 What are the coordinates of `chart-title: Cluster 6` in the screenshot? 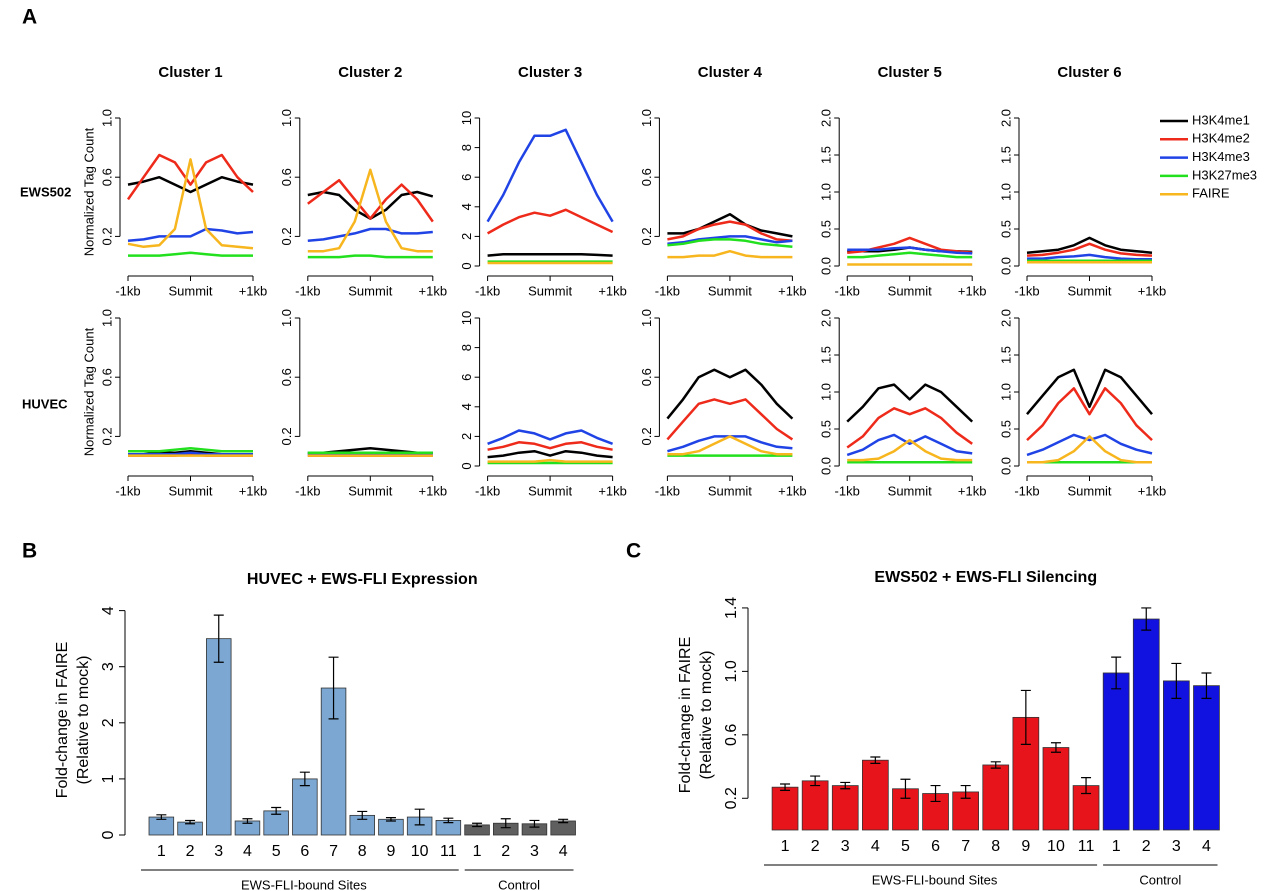 It's located at (1089, 72).